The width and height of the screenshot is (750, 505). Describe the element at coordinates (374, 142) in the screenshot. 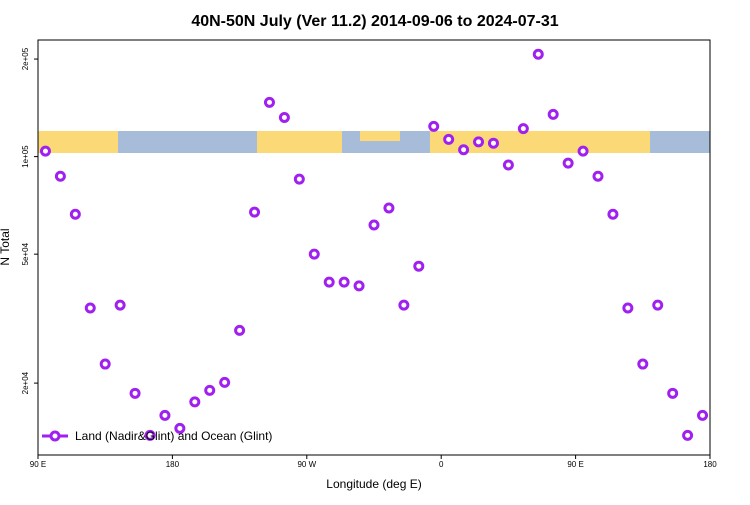

I see `map-band` at that location.